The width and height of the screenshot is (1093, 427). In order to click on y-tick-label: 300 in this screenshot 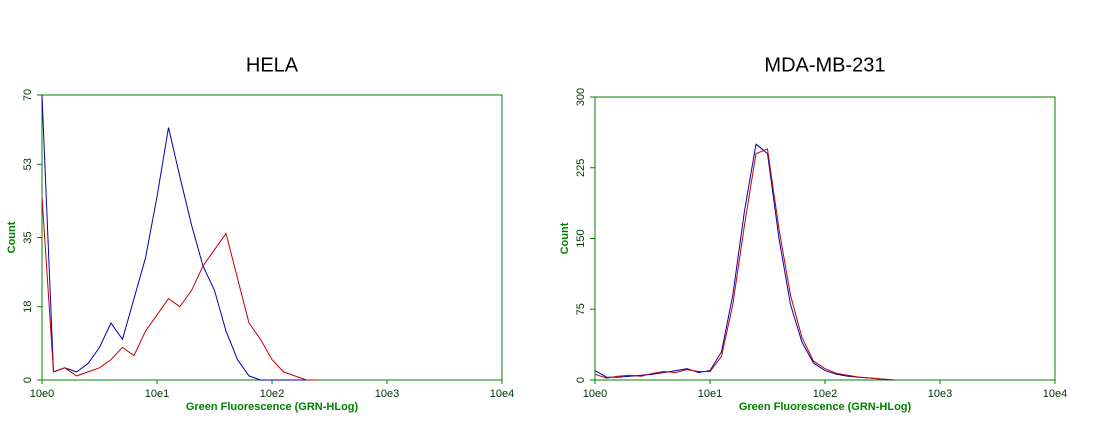, I will do `click(581, 97)`.